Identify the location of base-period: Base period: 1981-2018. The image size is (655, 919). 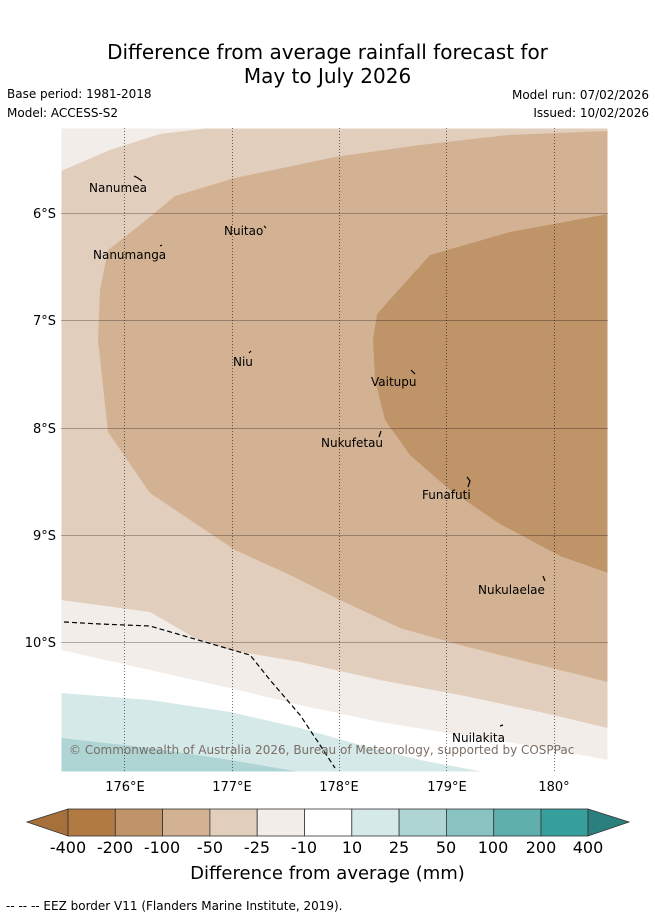
(79, 94).